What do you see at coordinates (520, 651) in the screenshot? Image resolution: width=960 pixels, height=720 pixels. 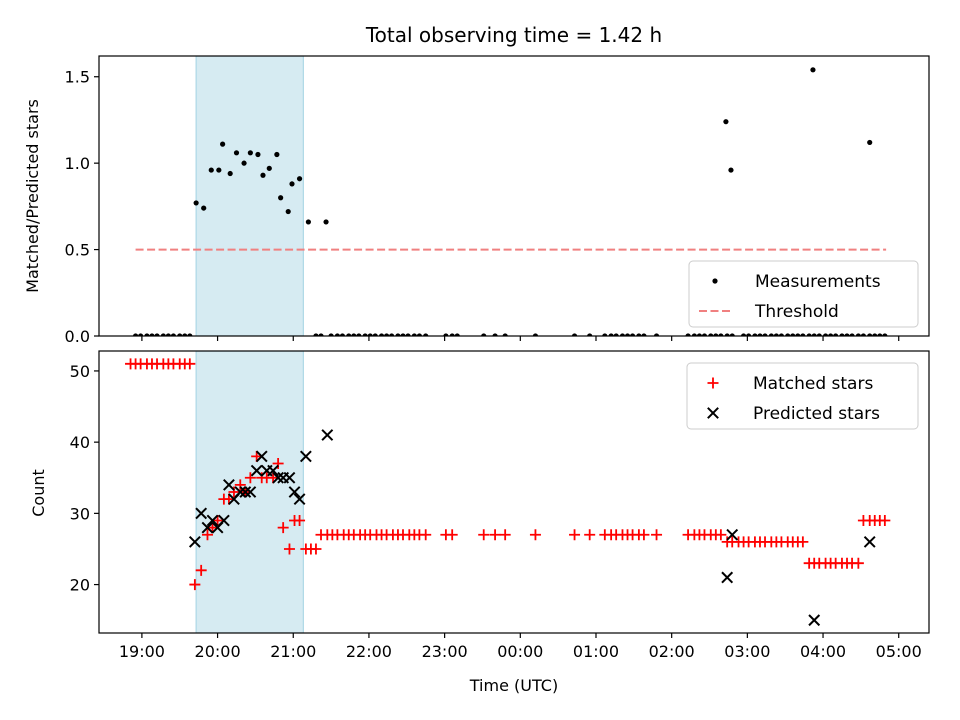 I see `x-tick-label: 00:00` at bounding box center [520, 651].